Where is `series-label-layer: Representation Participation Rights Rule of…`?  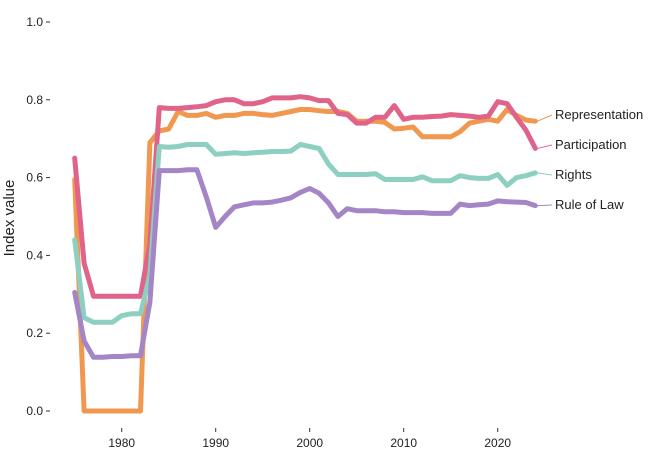
series-label-layer: Representation Participation Rights Rule of… is located at coordinates (590, 159).